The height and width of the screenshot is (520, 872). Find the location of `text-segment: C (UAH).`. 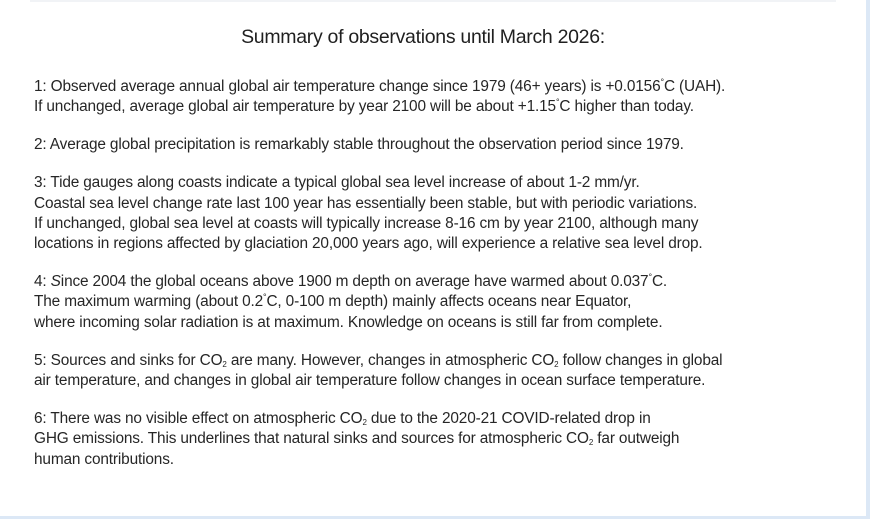

text-segment: C (UAH). is located at coordinates (694, 86).